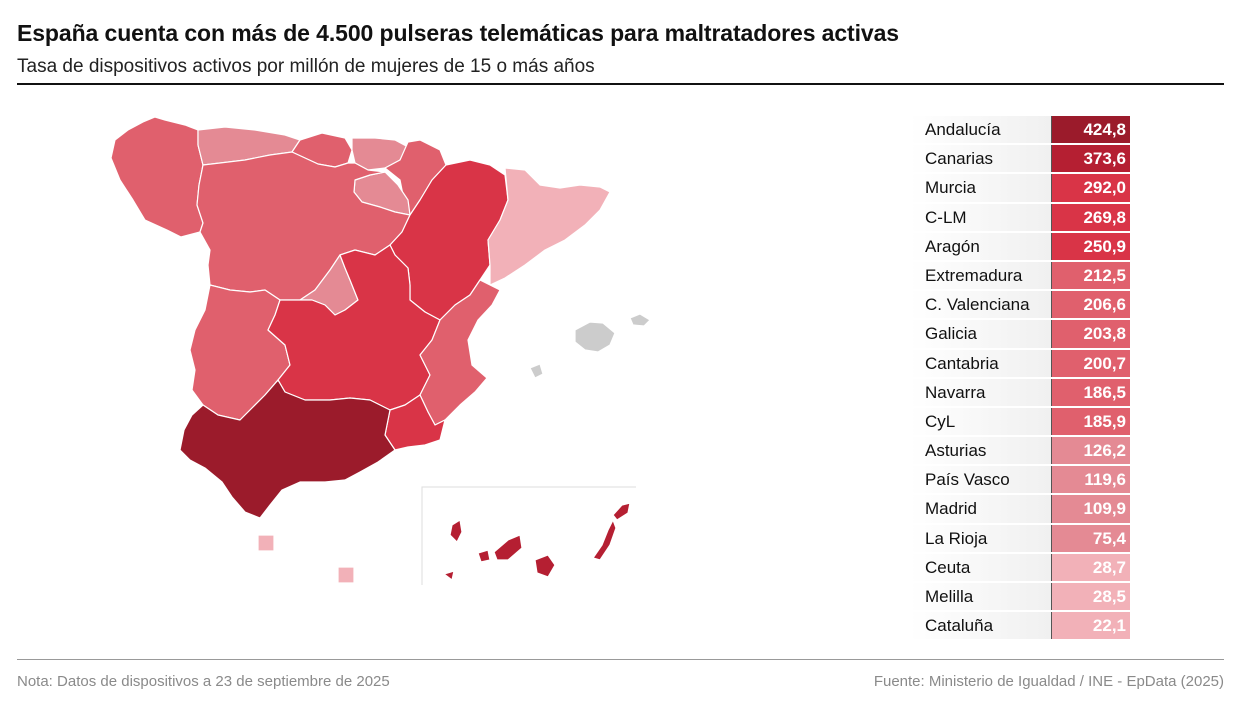 This screenshot has width=1240, height=714. I want to click on ranking-value: 126,2, so click(1091, 451).